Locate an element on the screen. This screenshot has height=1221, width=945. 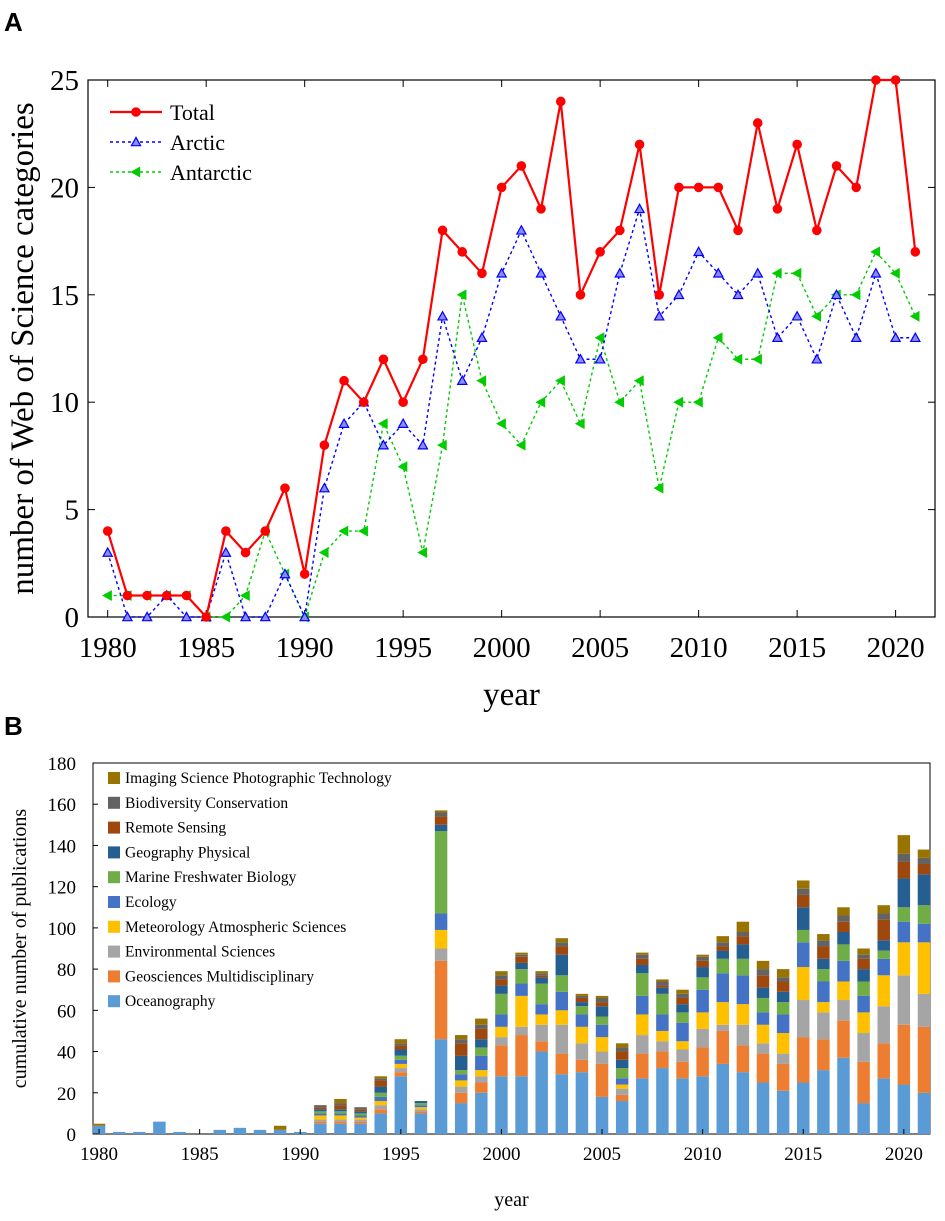
legend-label: Imaging Science Photographic Technology is located at coordinates (258, 778).